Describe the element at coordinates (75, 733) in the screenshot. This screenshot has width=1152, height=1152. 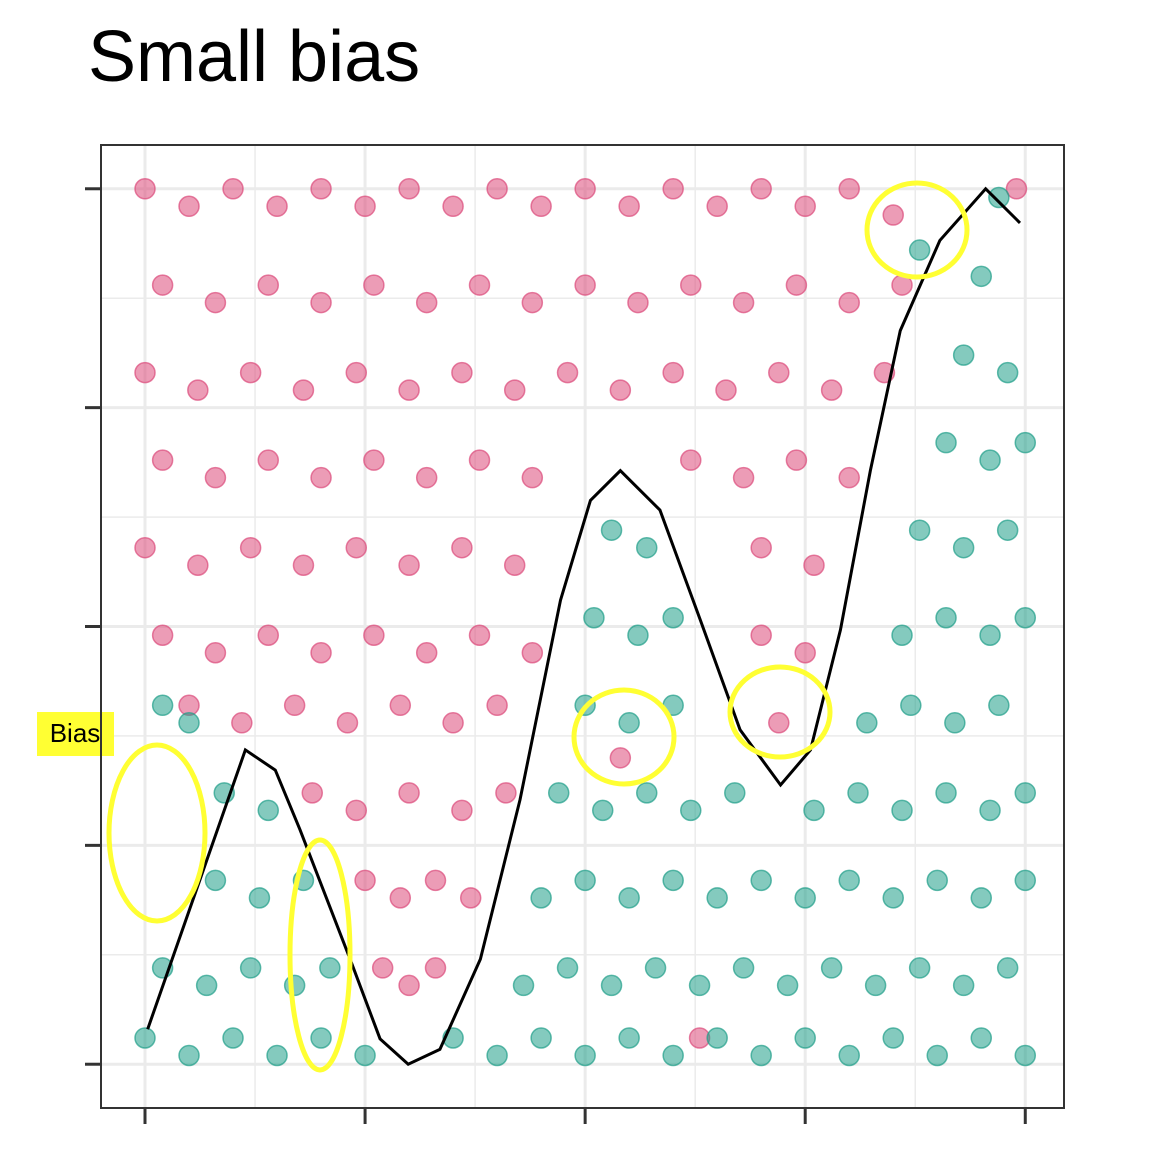
I see `annotation-label: Bias` at that location.